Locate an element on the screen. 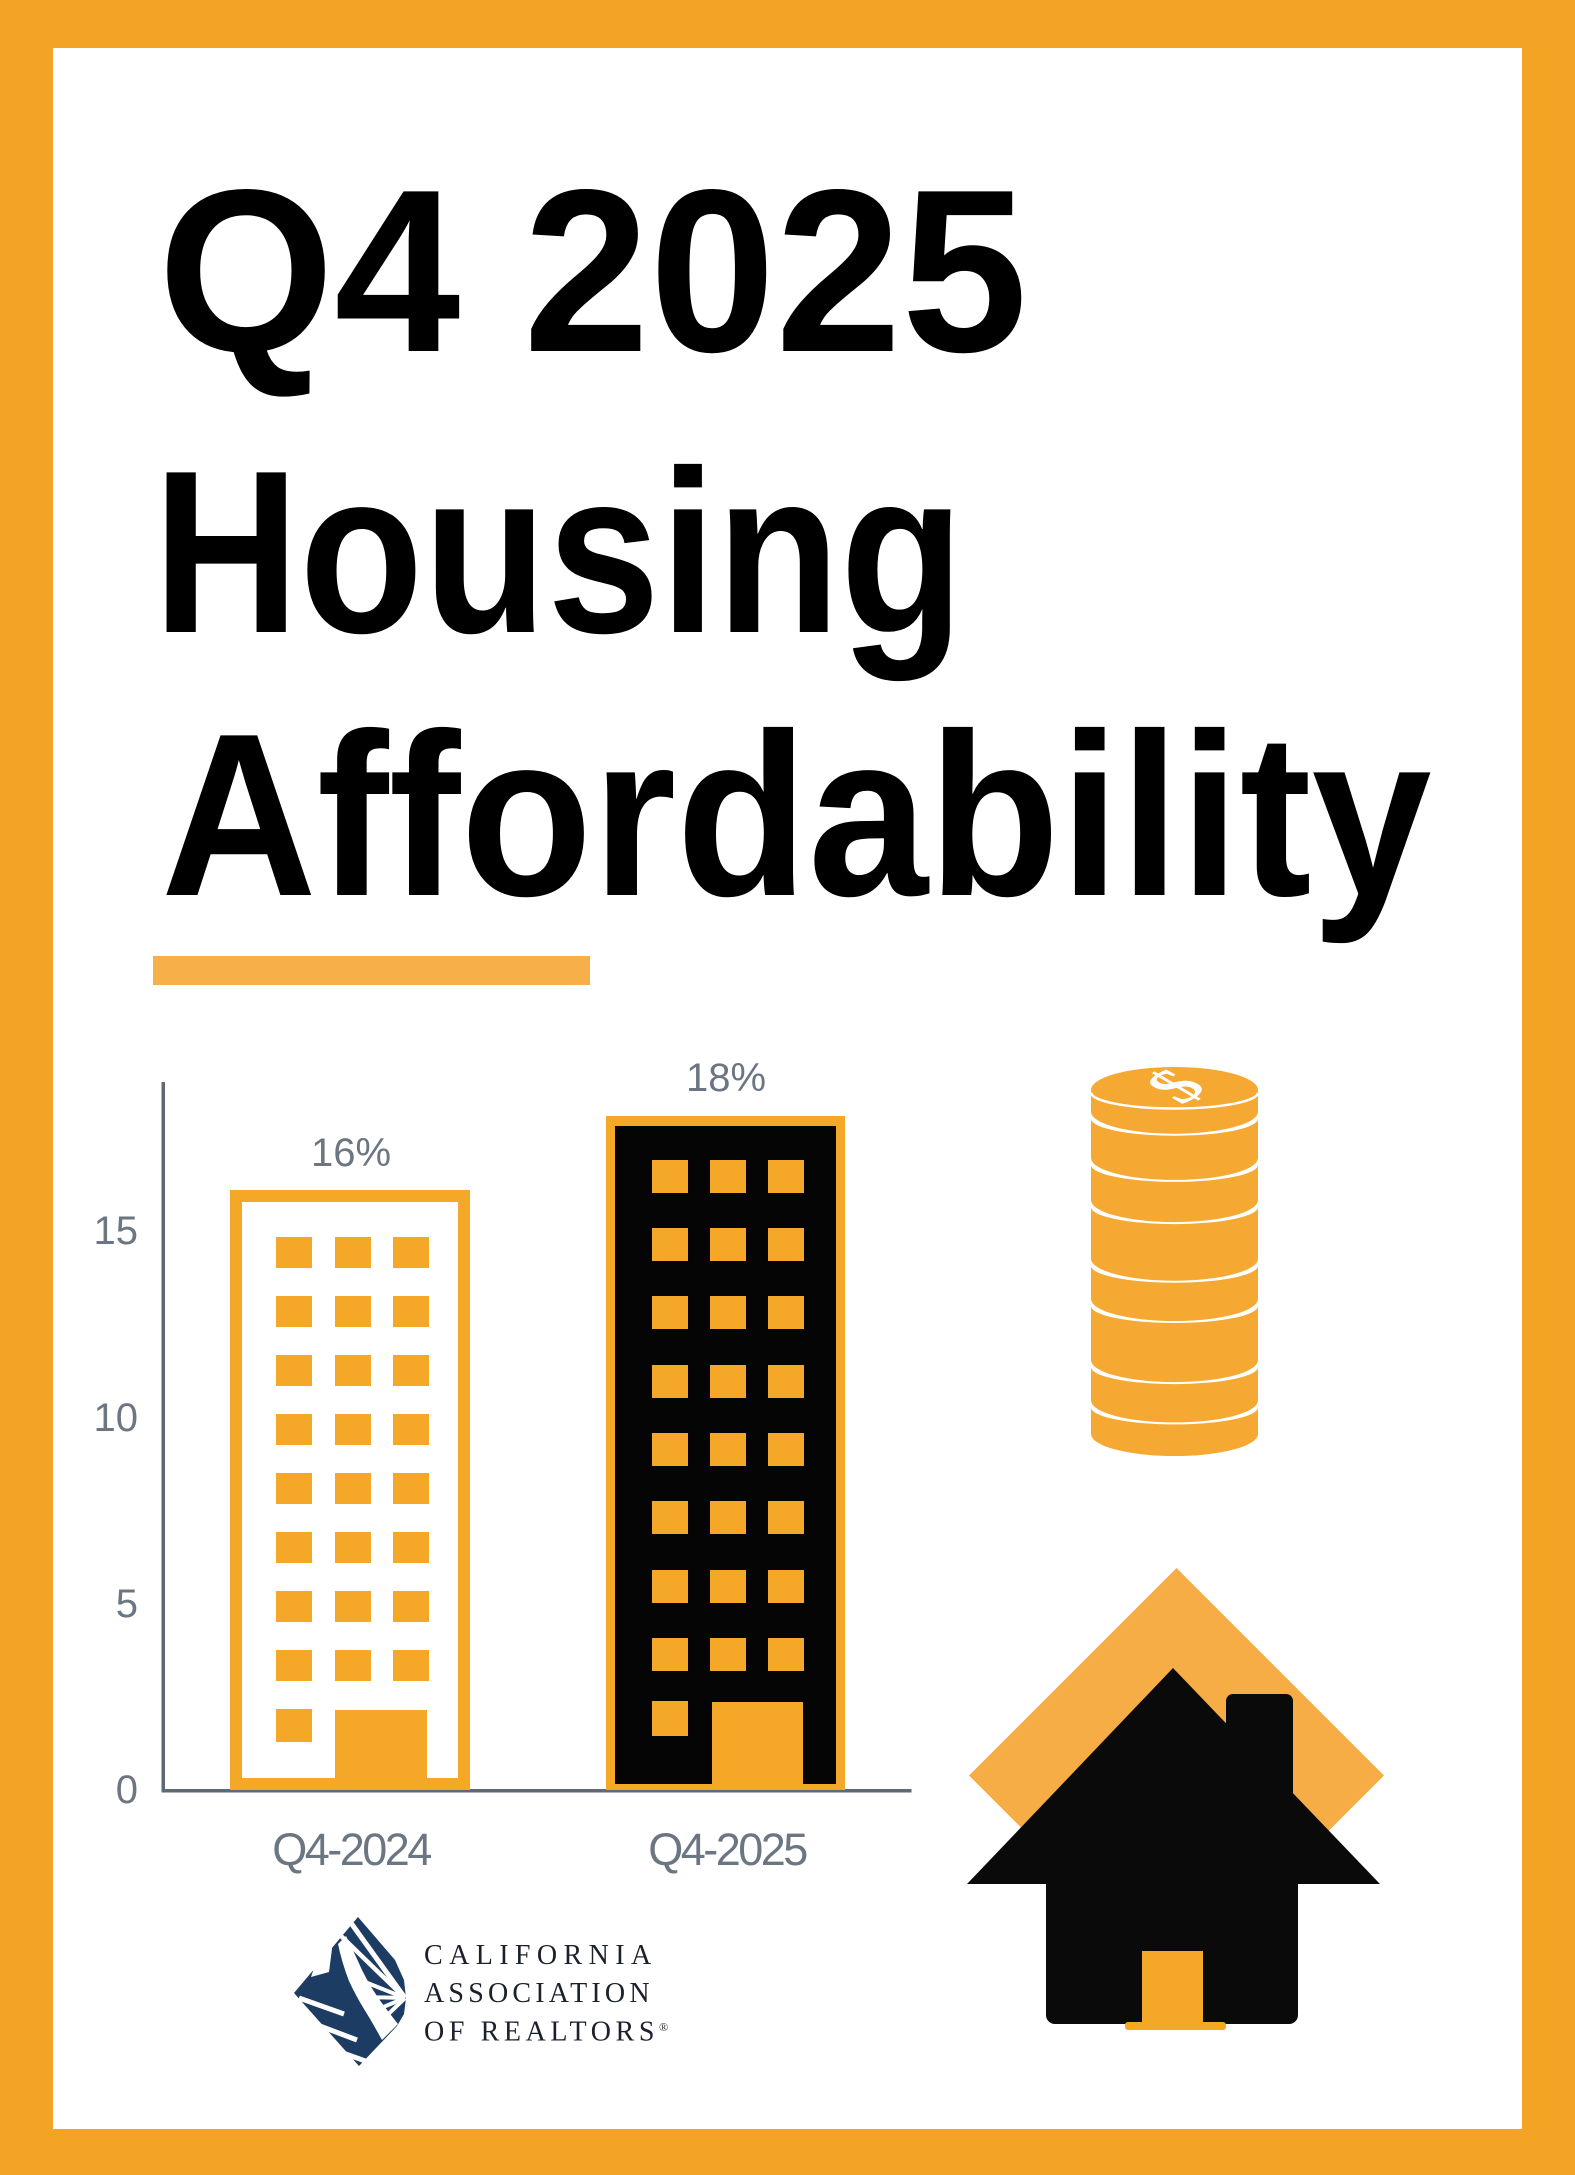 Image resolution: width=1575 pixels, height=2175 pixels. svg-text: OF REALTORS is located at coordinates (541, 2032).